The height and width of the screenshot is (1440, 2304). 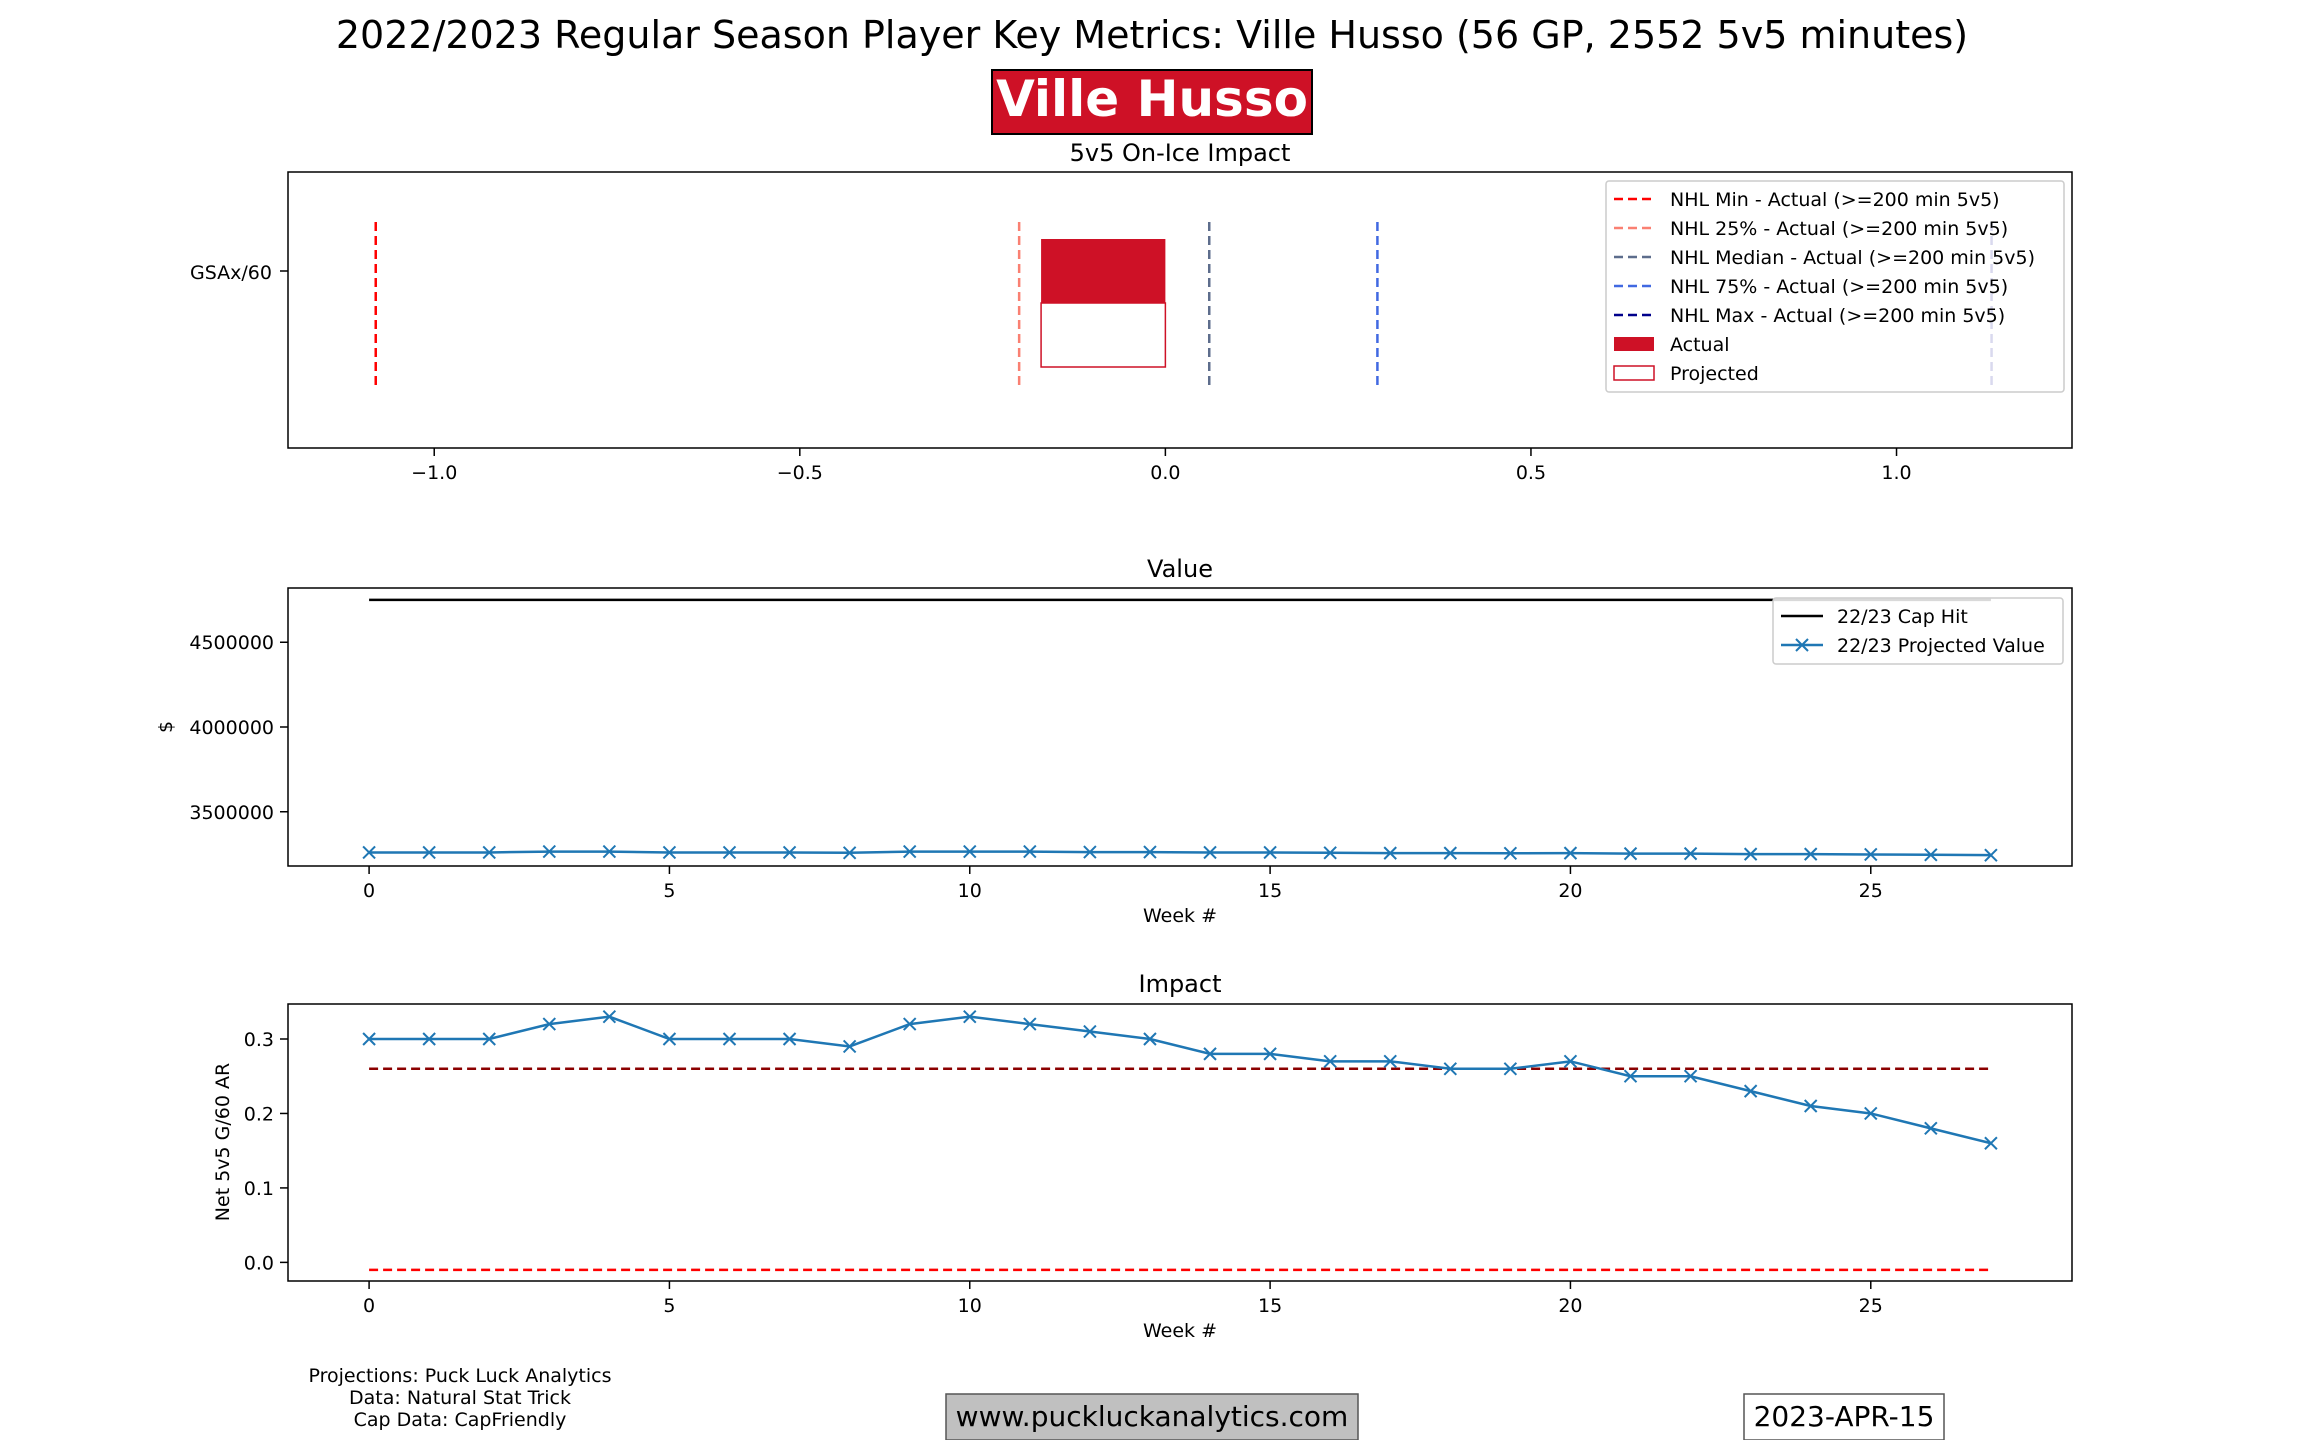 What do you see at coordinates (460, 1420) in the screenshot?
I see `credit-line: Cap Data: CapFriendly` at bounding box center [460, 1420].